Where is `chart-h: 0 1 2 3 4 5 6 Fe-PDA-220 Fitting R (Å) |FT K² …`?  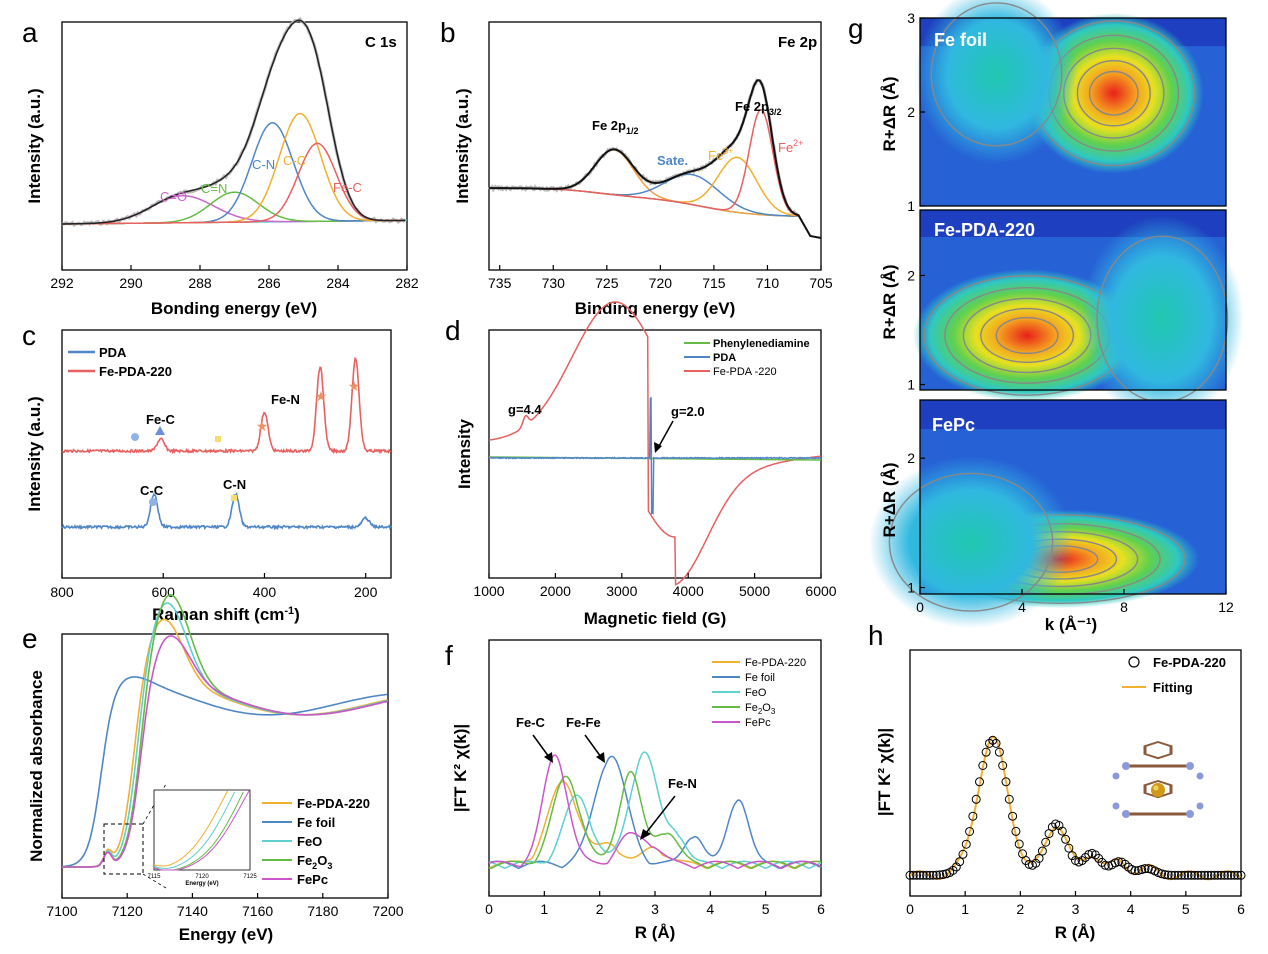 chart-h: 0 1 2 3 4 5 6 Fe-PDA-220 Fitting R (Å) |FT K² … is located at coordinates (1060, 795).